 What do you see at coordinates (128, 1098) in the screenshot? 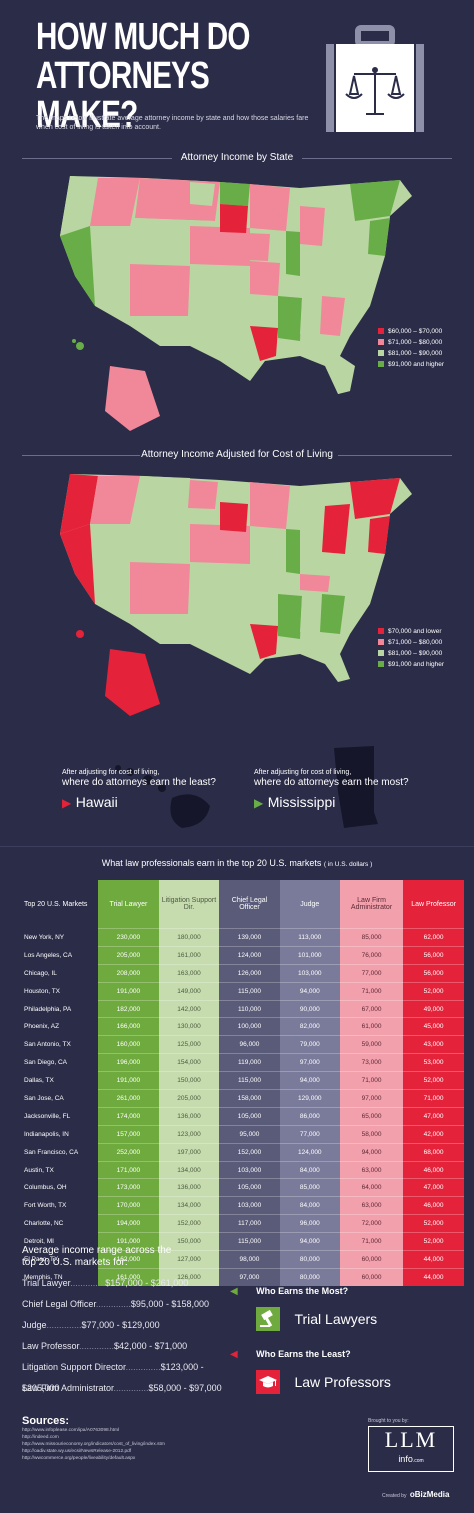
I see `trial-lawyer-cell: 261,000` at bounding box center [128, 1098].